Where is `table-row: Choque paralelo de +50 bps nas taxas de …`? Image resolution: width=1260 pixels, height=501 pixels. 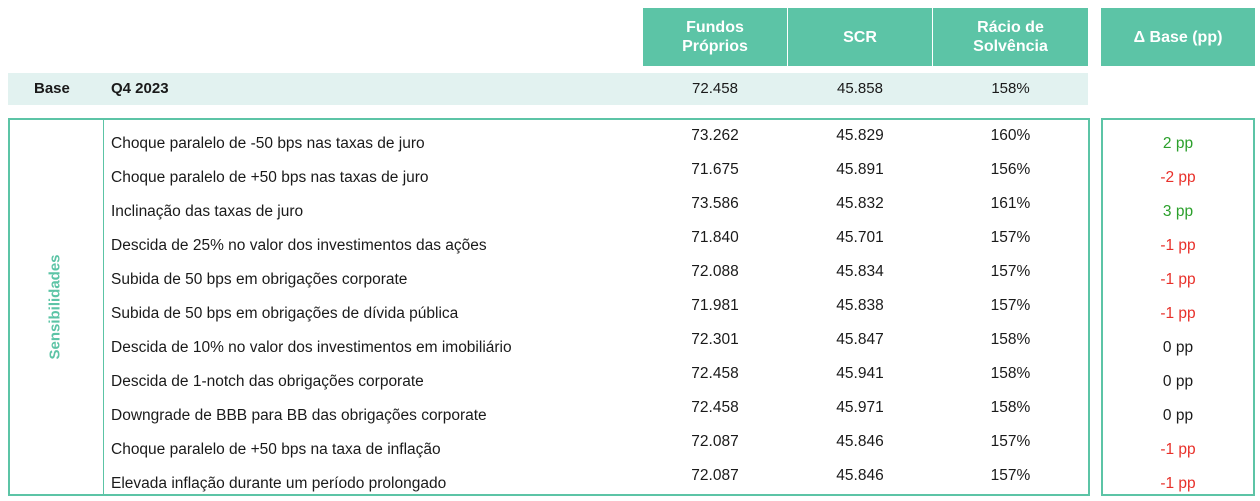 table-row: Choque paralelo de +50 bps nas taxas de … is located at coordinates (630, 175).